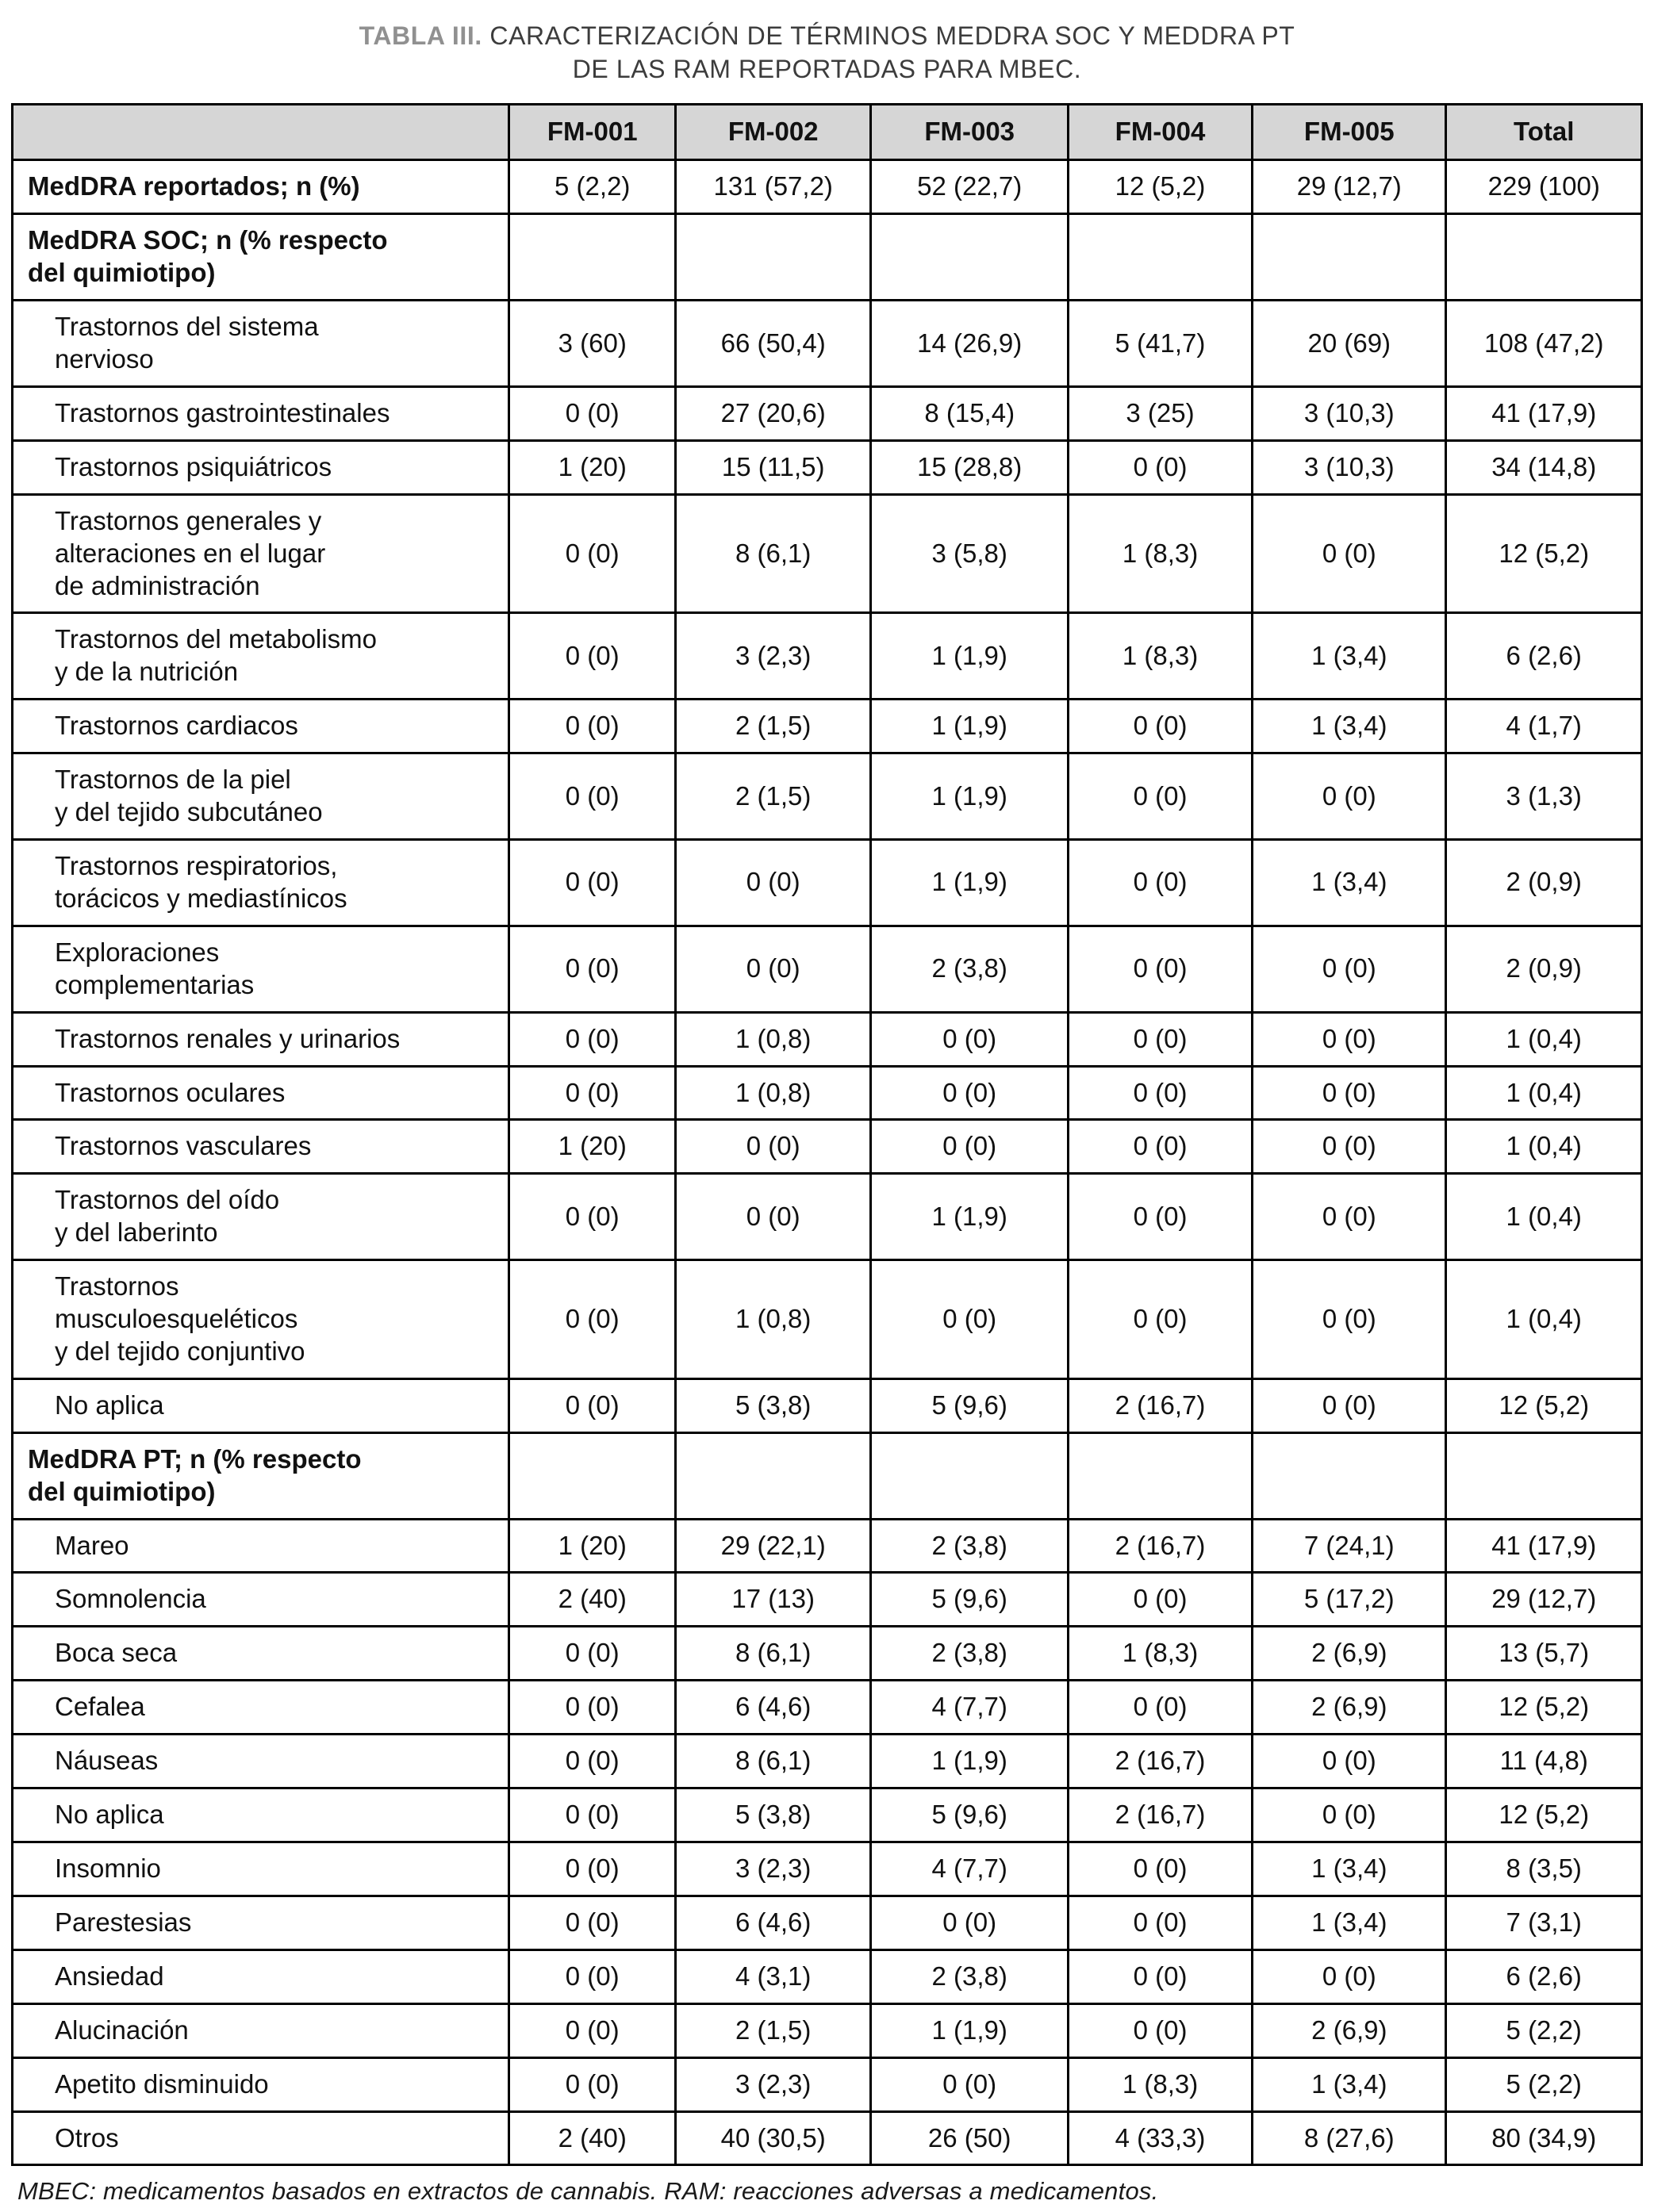 The height and width of the screenshot is (2212, 1654). What do you see at coordinates (1544, 1092) in the screenshot?
I see `cell-value: 1 (0,4)` at bounding box center [1544, 1092].